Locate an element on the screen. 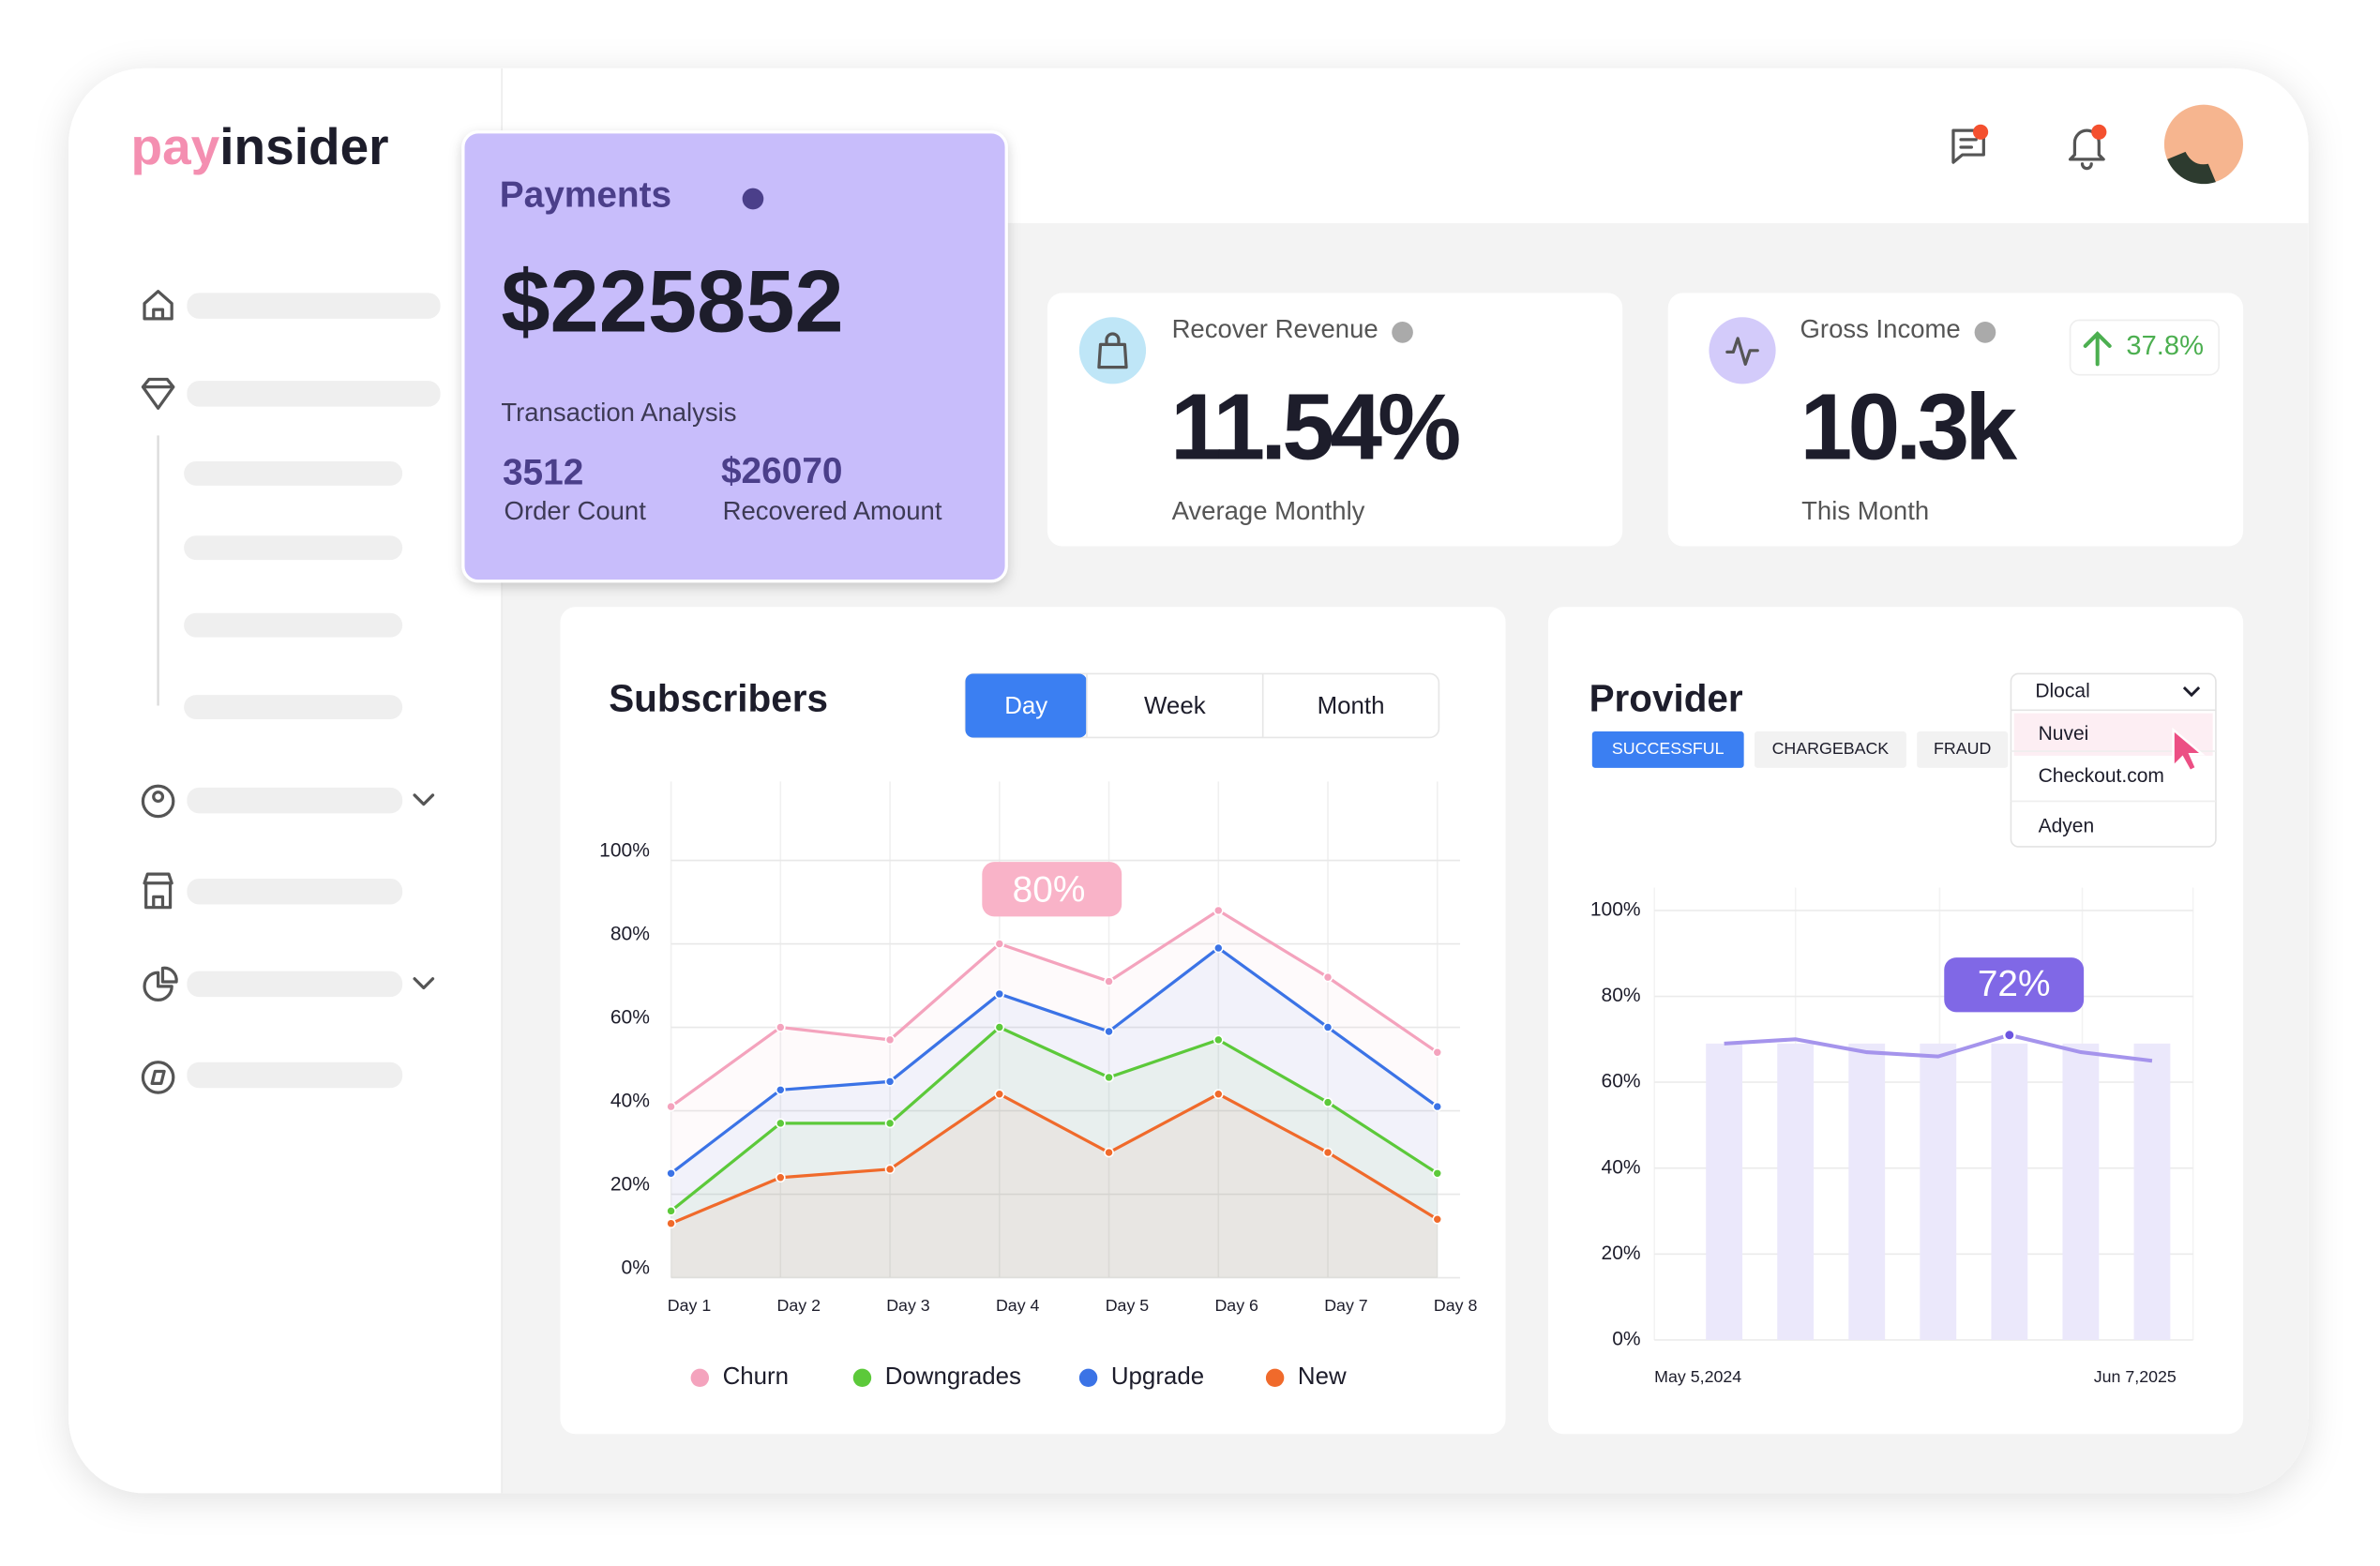 The image size is (2380, 1566). legend-label: Upgrade is located at coordinates (1157, 1377).